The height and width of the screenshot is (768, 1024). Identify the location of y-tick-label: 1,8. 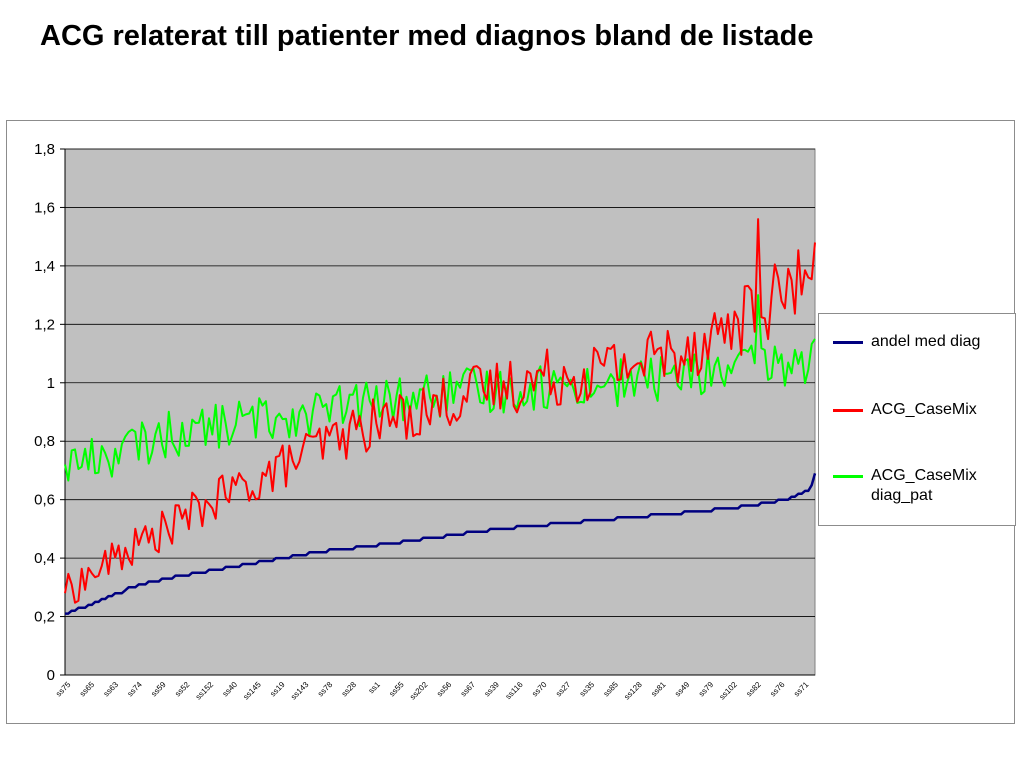
(44, 149).